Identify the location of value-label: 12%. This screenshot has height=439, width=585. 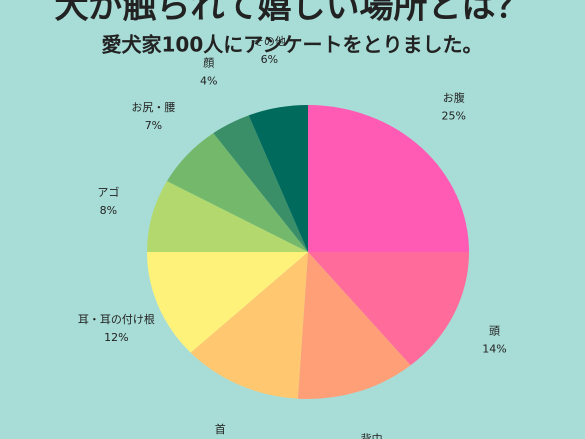
(116, 337).